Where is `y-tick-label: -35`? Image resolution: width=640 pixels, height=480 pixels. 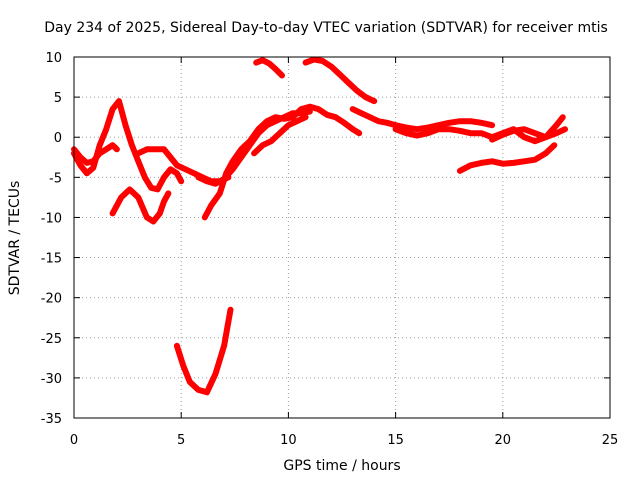 y-tick-label: -35 is located at coordinates (51, 419).